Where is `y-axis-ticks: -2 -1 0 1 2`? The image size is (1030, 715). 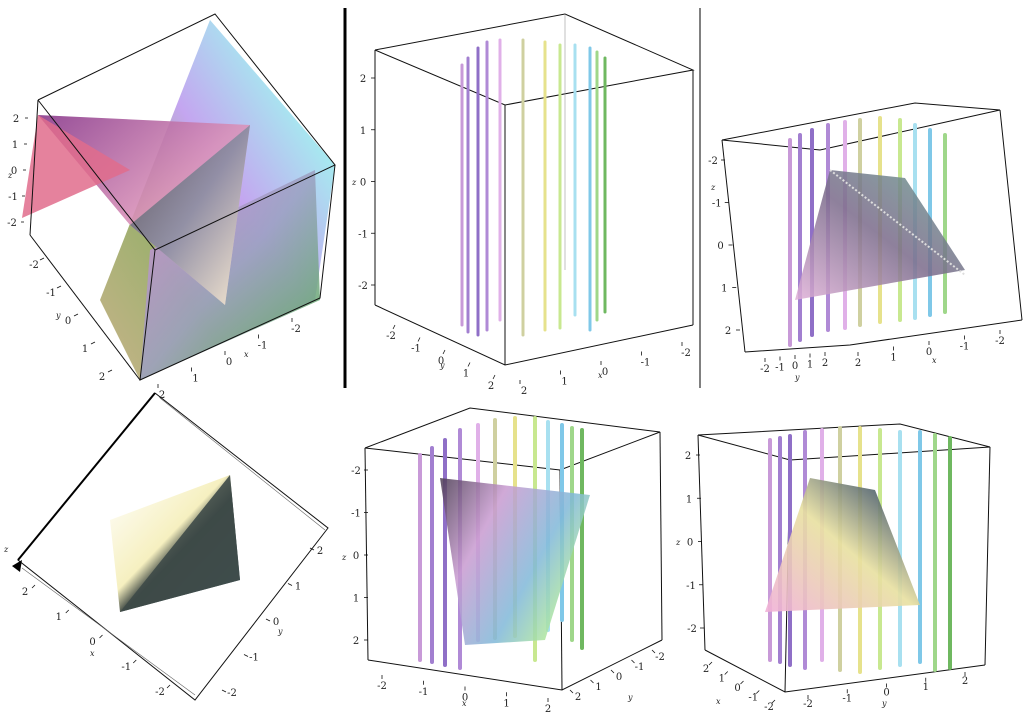 y-axis-ticks: -2 -1 0 1 2 is located at coordinates (71, 320).